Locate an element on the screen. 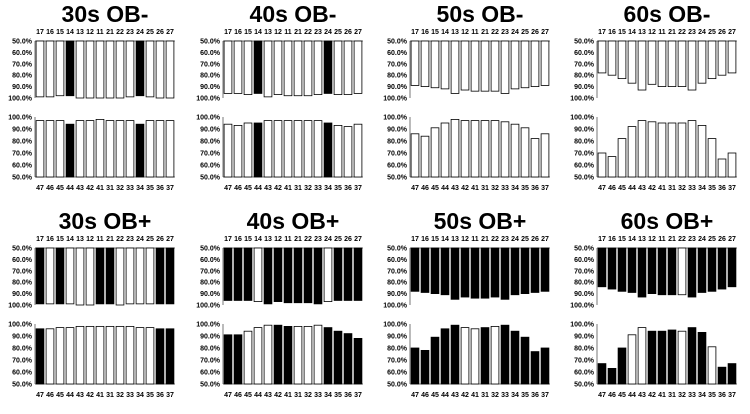 The image size is (750, 414). upper-y-tick: 90.0% is located at coordinates (584, 87).